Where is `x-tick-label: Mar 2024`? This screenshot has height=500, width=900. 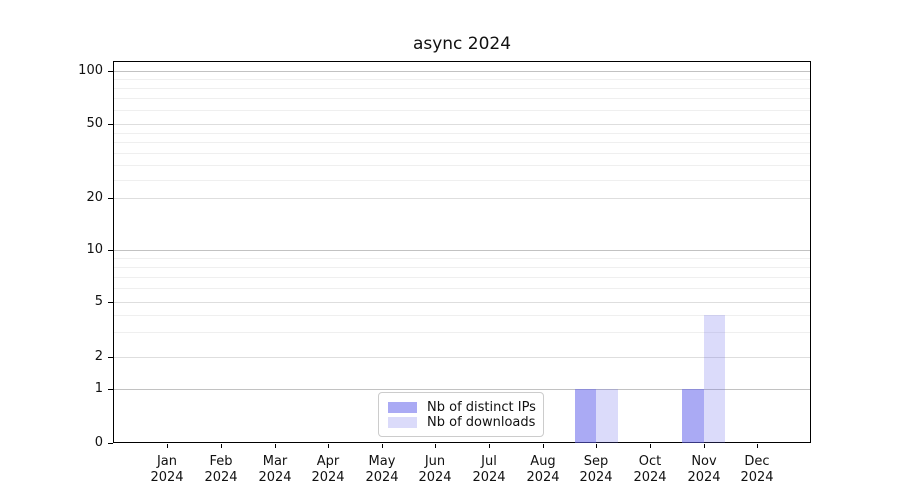 x-tick-label: Mar 2024 is located at coordinates (275, 469).